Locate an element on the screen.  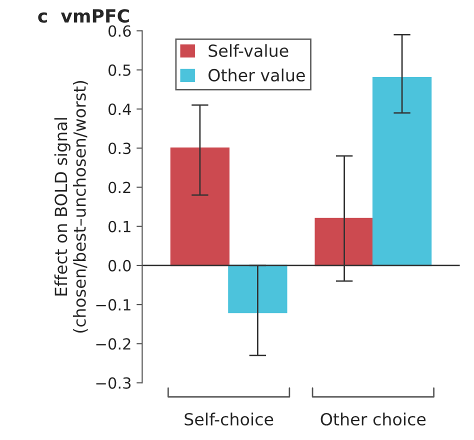
y-tick-label: −0.2 is located at coordinates (113, 344).